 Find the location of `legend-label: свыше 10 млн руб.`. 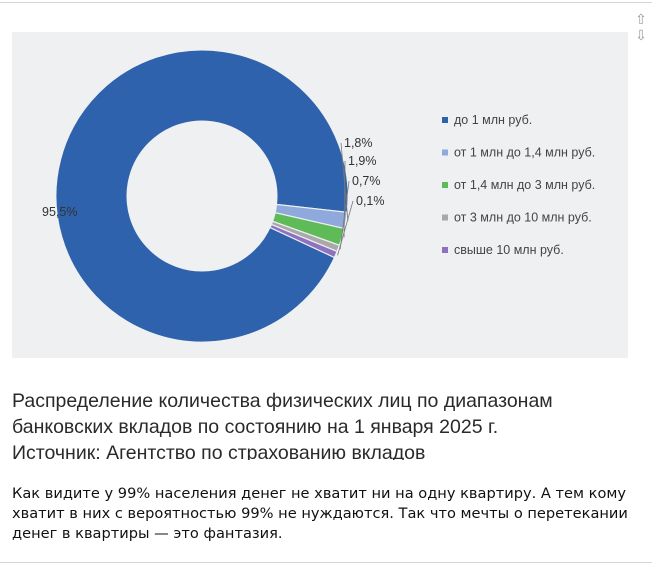

legend-label: свыше 10 млн руб. is located at coordinates (509, 250).